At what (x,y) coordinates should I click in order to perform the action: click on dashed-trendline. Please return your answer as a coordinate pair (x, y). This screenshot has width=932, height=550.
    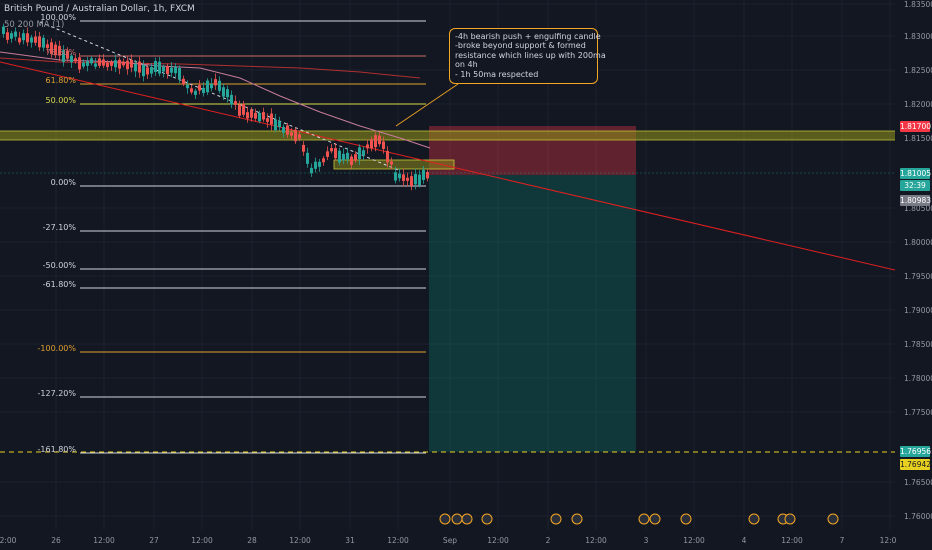
    Looking at the image, I should click on (219, 96).